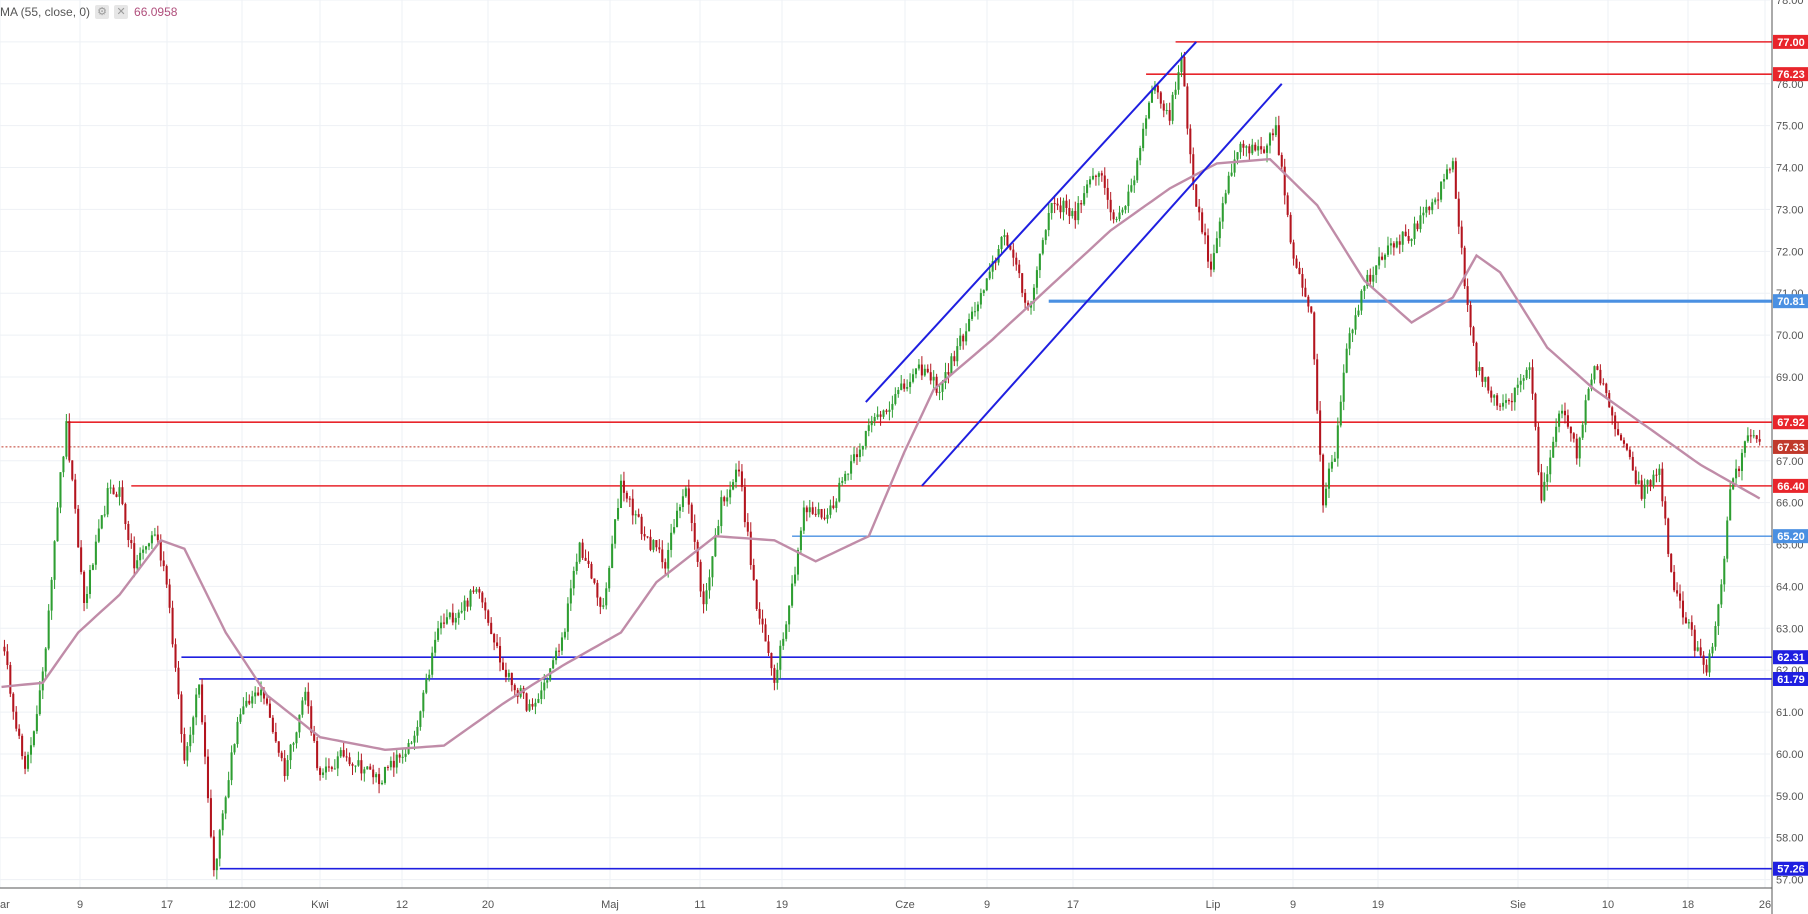 This screenshot has height=914, width=1808. I want to click on x-tick-label: 17, so click(167, 905).